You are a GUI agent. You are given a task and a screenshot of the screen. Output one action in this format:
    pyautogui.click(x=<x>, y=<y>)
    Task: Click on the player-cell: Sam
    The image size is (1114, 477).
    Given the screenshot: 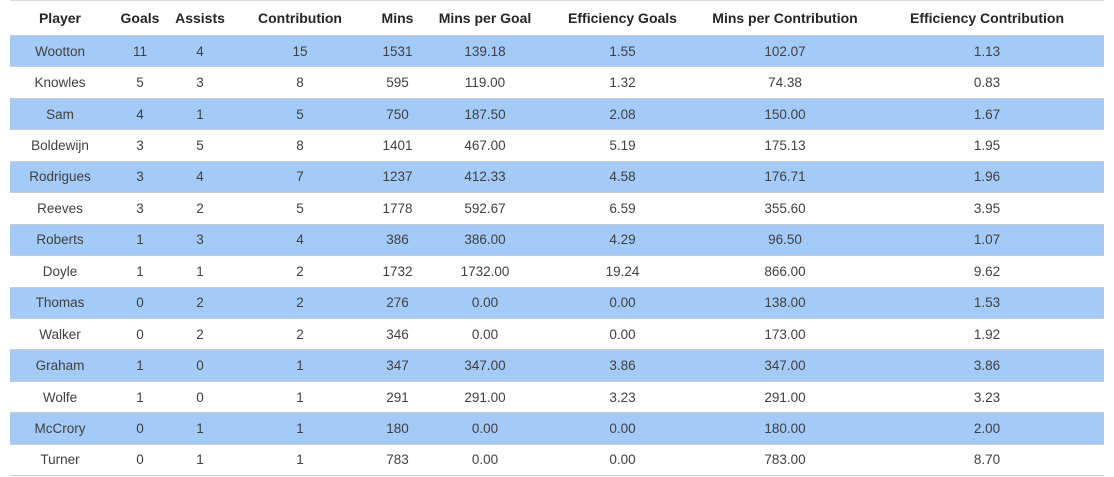 What is the action you would take?
    pyautogui.click(x=60, y=114)
    